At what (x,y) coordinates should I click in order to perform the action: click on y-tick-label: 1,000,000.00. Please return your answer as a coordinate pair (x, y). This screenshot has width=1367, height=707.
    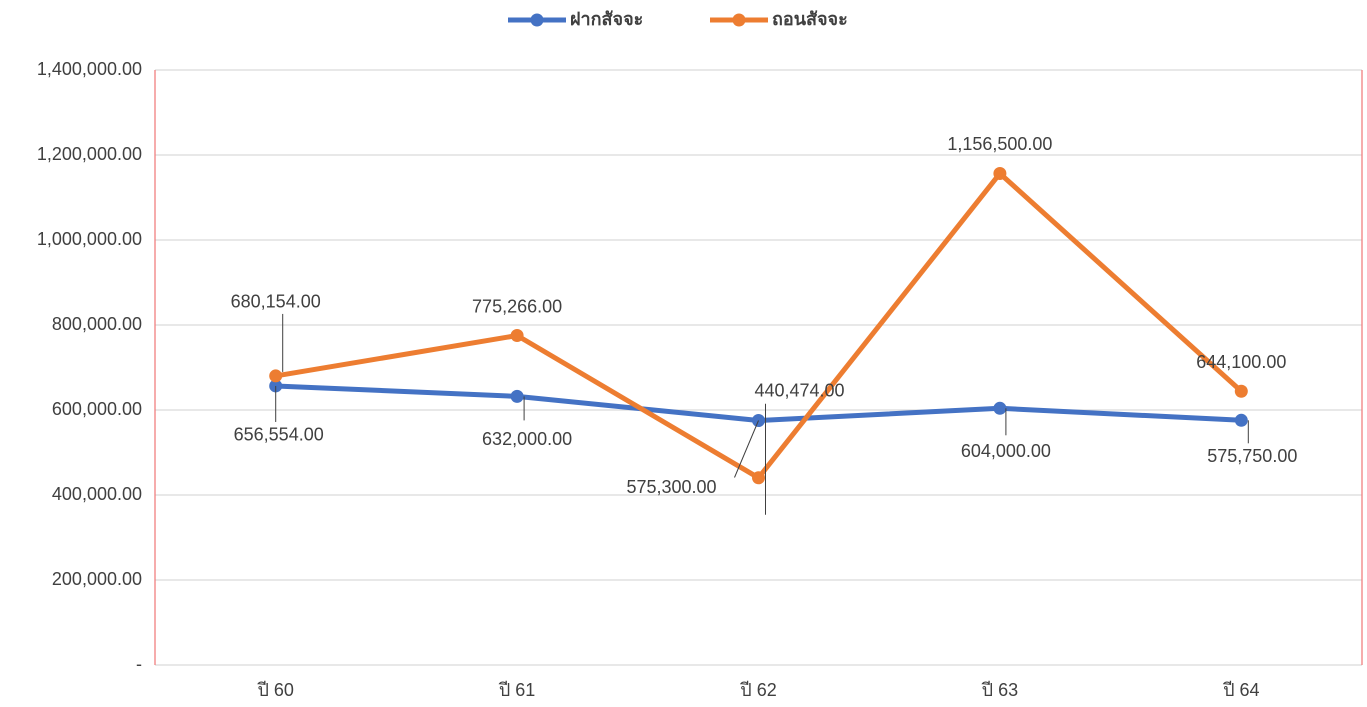
    Looking at the image, I should click on (89, 239).